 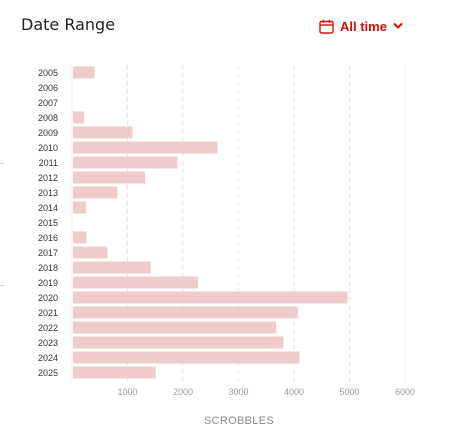 What do you see at coordinates (238, 392) in the screenshot?
I see `x-tick-label: 3000` at bounding box center [238, 392].